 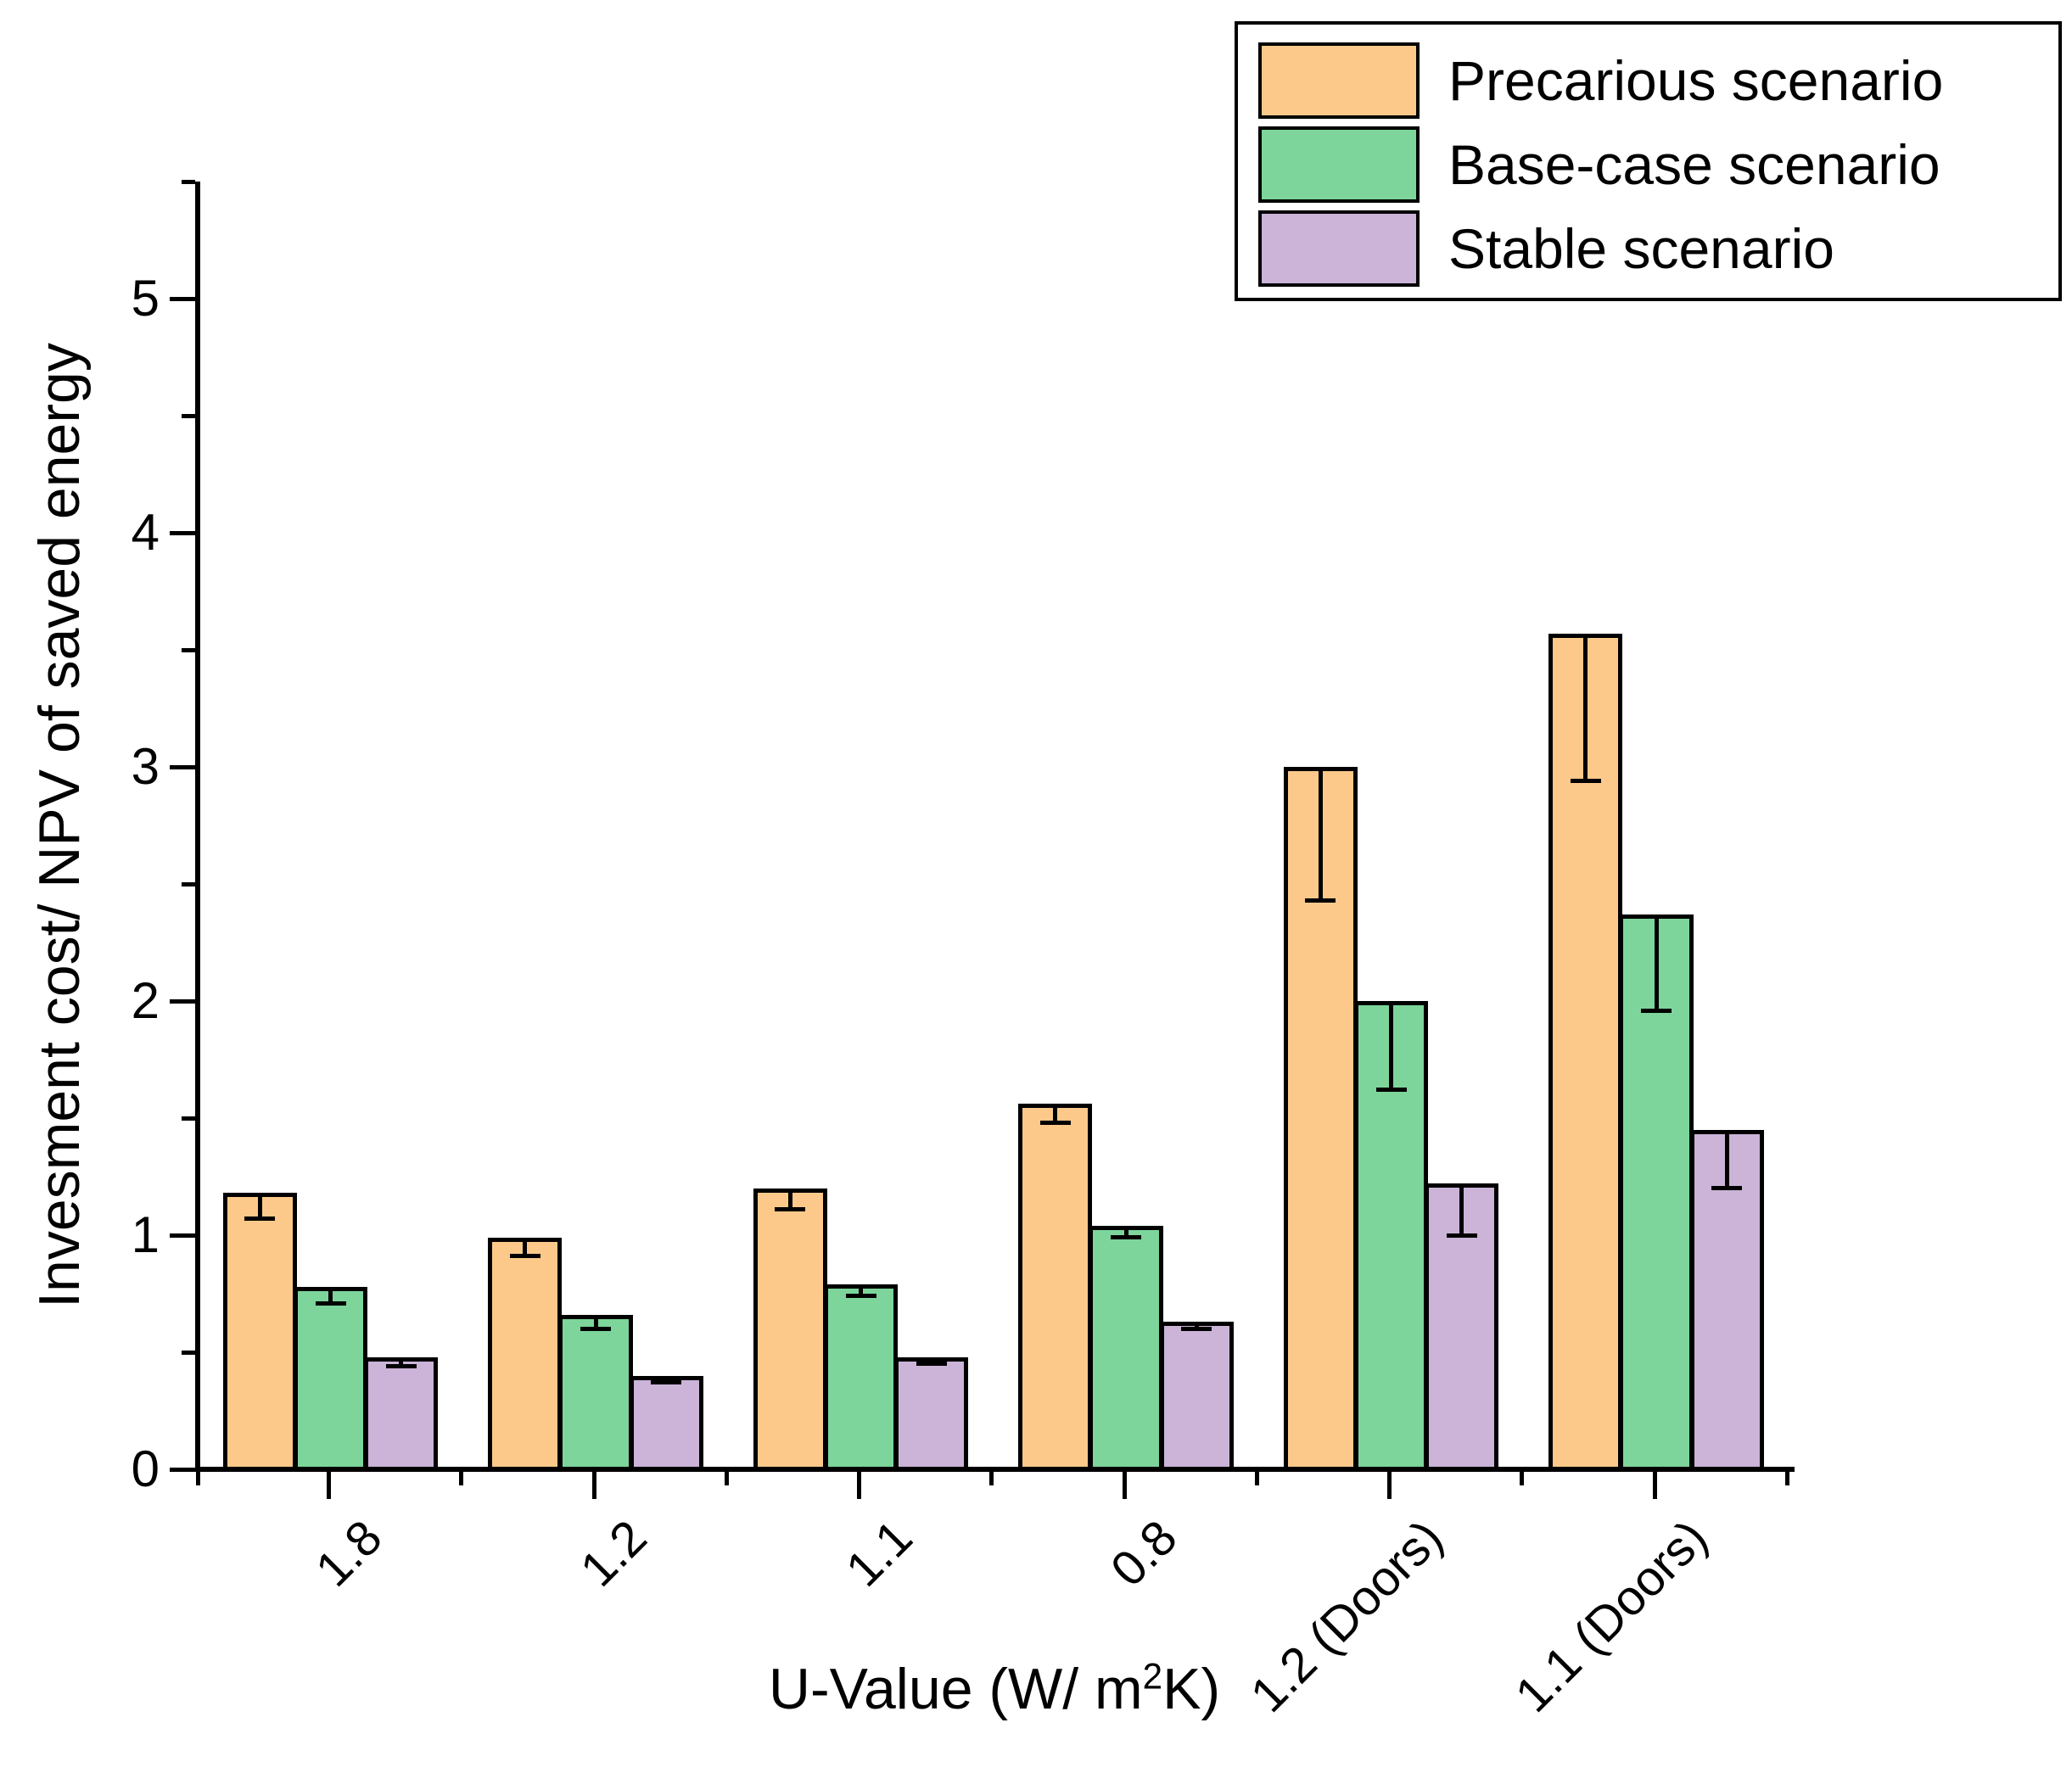 I want to click on x-axis-tick-label: 1.1 (Doors), so click(x=1611, y=1616).